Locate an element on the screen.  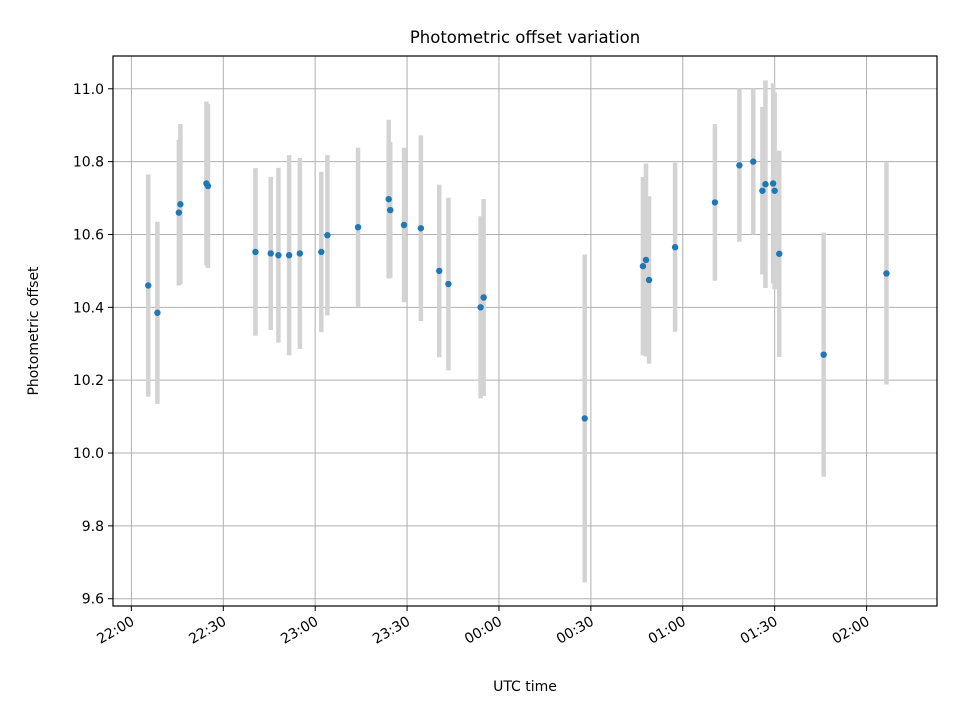
y-tick-label: 9.8 is located at coordinates (93, 527).